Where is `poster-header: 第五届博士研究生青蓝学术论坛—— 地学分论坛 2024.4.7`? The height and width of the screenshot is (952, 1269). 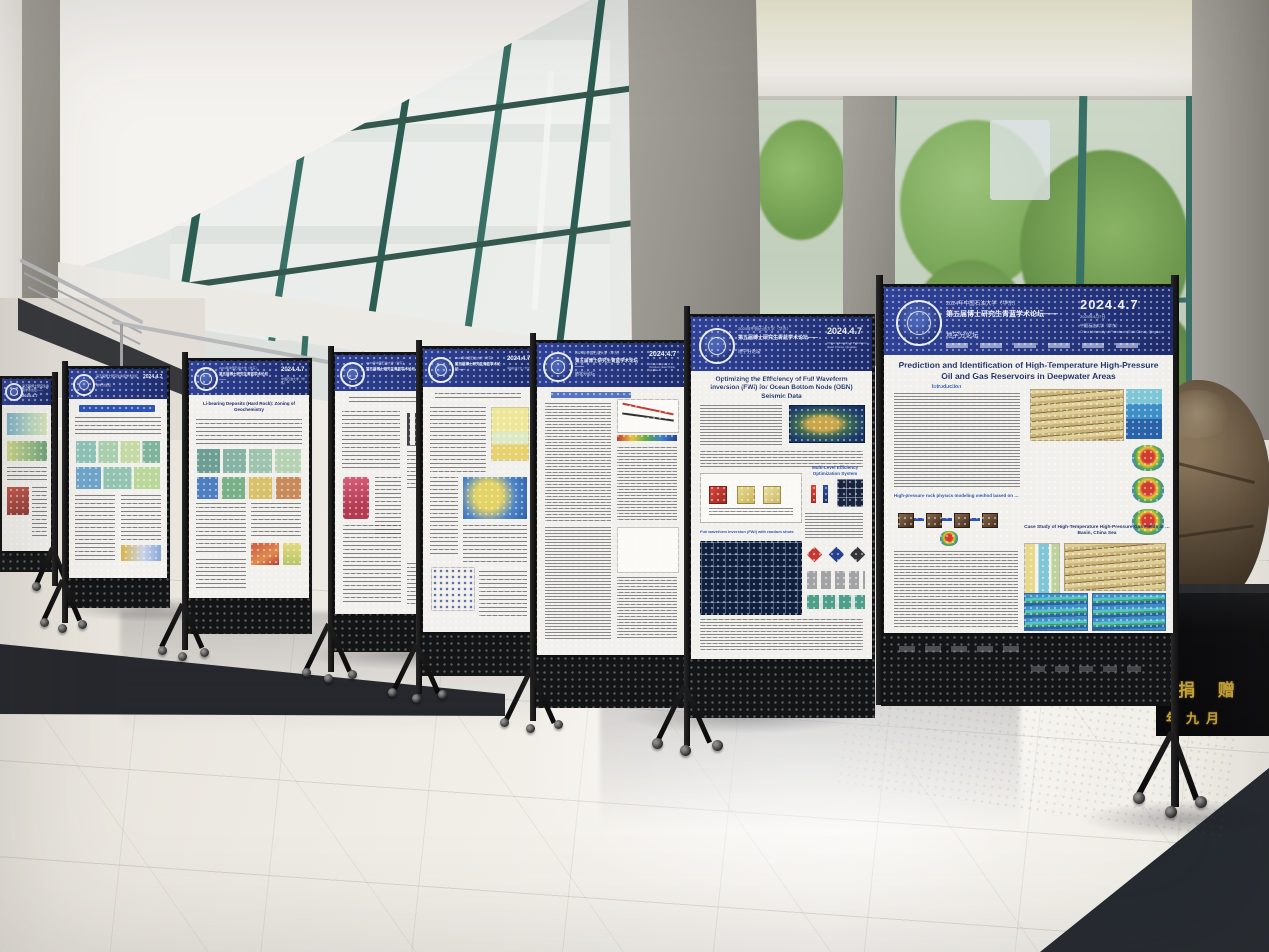 poster-header: 第五届博士研究生青蓝学术论坛—— 地学分论坛 2024.4.7 is located at coordinates (118, 384).